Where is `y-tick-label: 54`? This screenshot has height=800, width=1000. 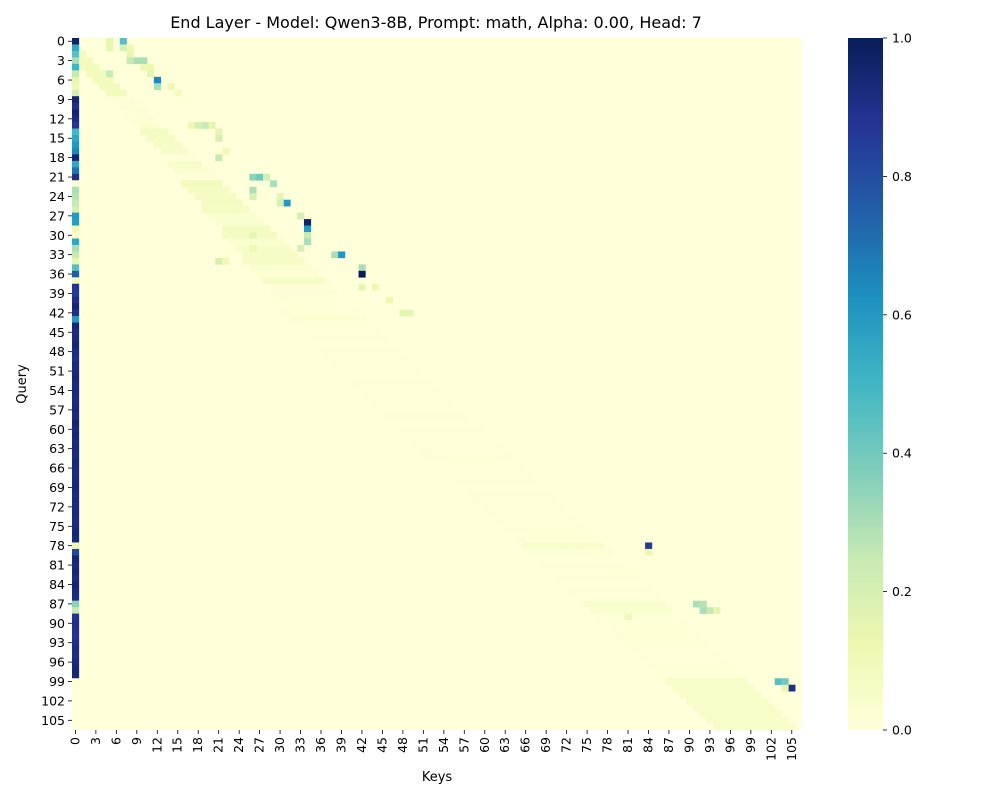
y-tick-label: 54 is located at coordinates (57, 390).